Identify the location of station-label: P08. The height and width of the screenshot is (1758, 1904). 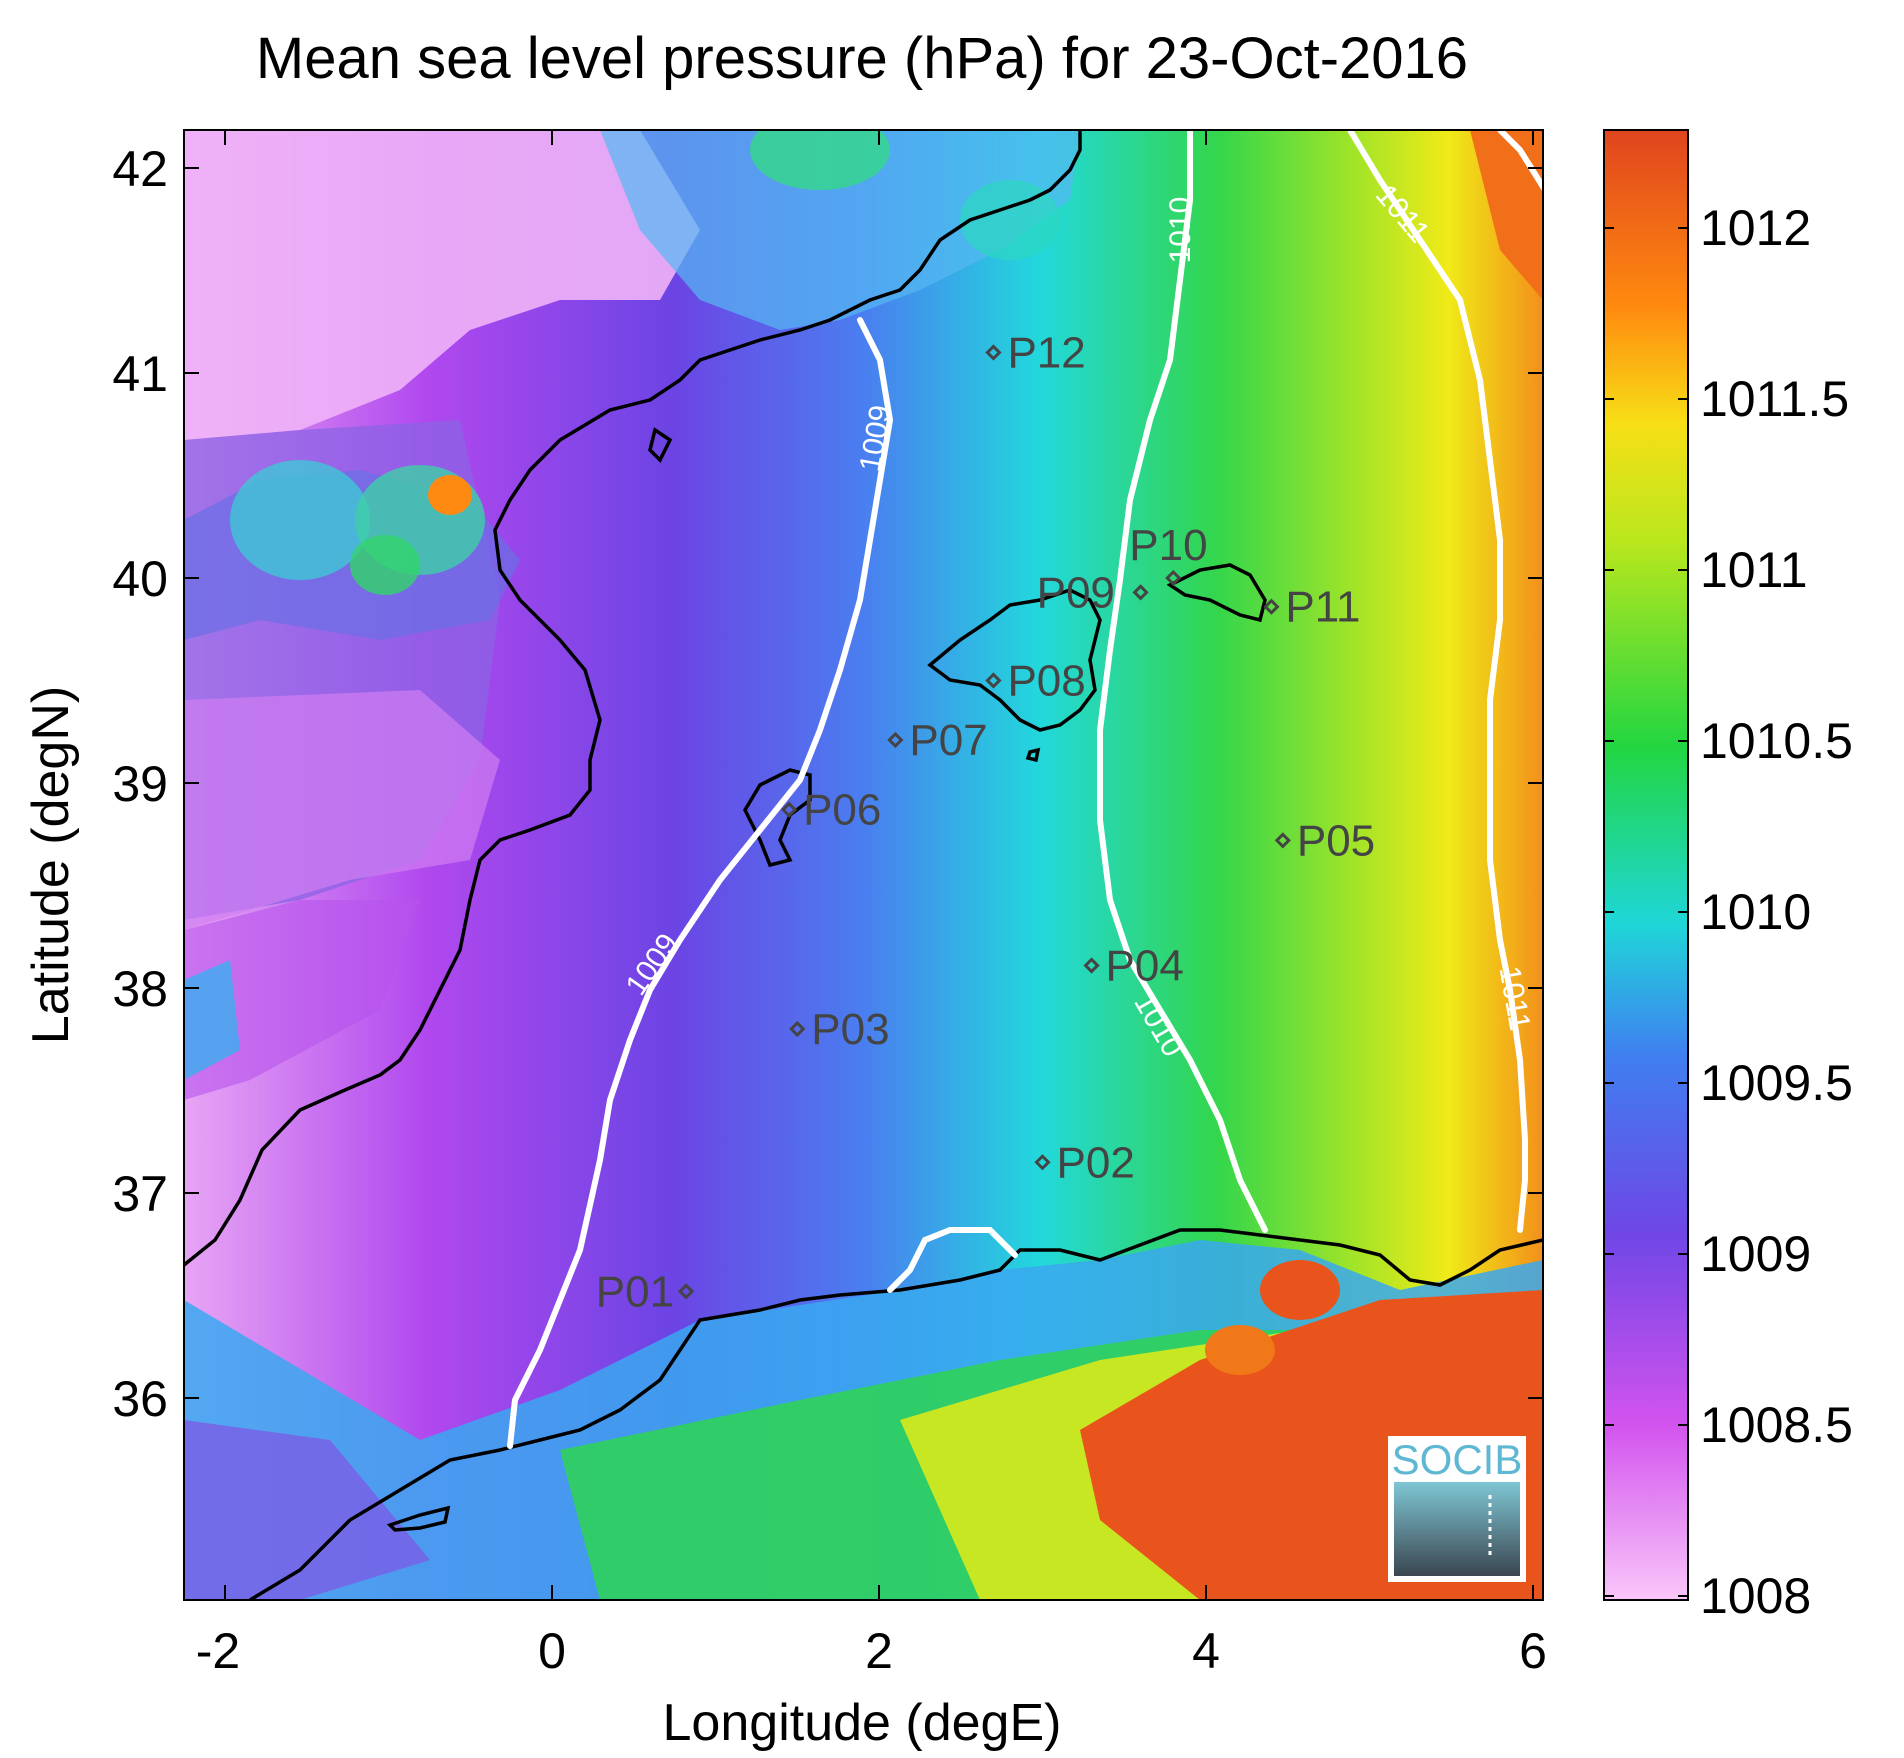
(1046, 681).